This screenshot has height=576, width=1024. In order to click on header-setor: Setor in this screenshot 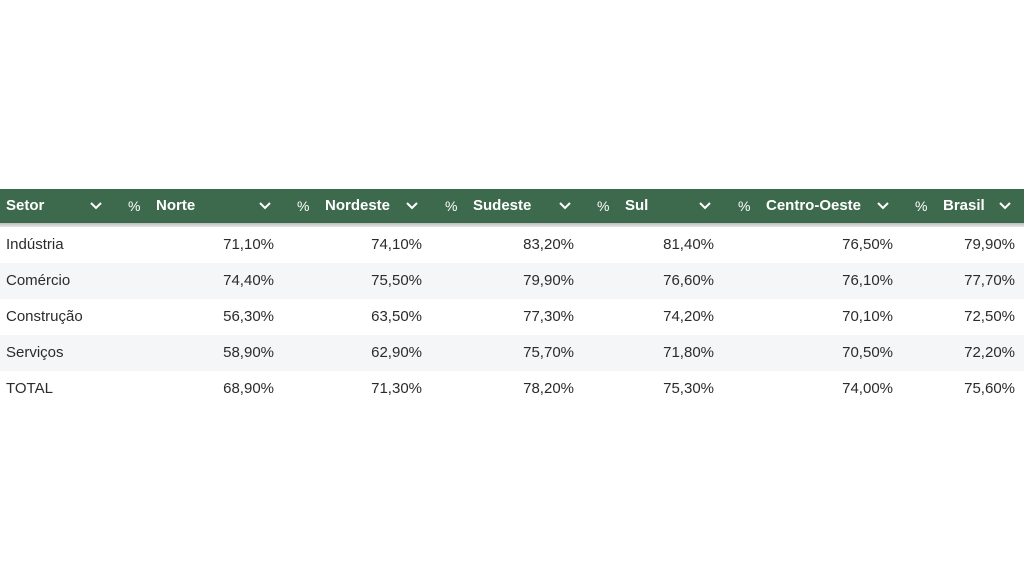, I will do `click(25, 205)`.